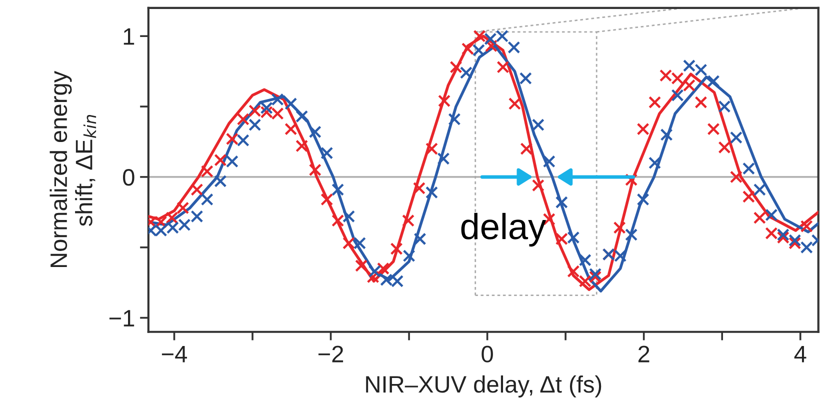 The image size is (820, 418). Describe the element at coordinates (800, 354) in the screenshot. I see `x-tick-label: 4` at that location.